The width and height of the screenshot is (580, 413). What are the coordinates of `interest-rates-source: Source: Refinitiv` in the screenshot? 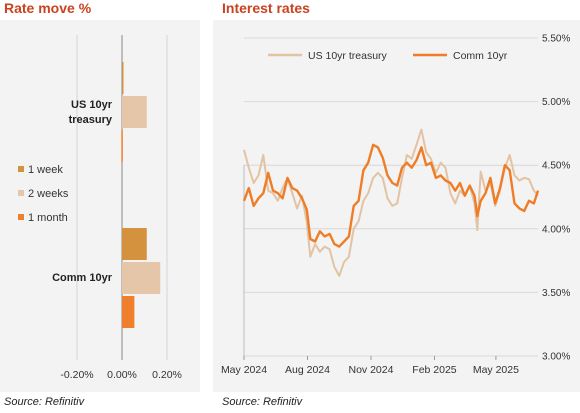 It's located at (262, 402).